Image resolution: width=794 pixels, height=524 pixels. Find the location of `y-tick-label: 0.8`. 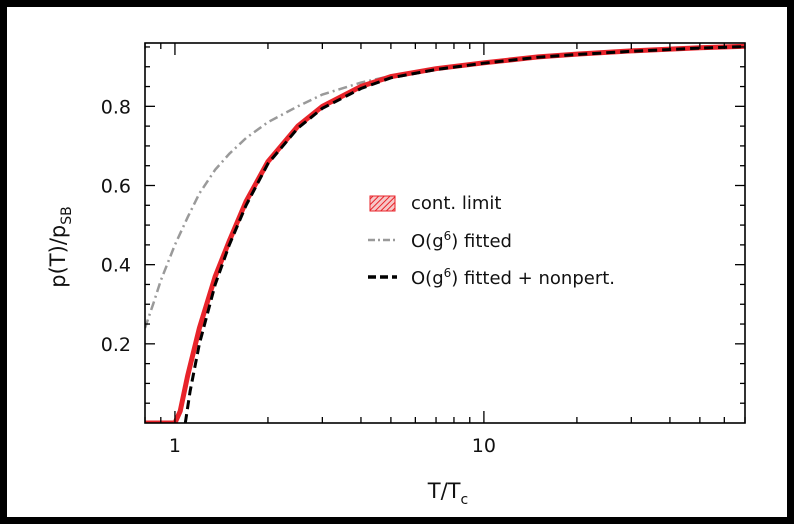

y-tick-label: 0.8 is located at coordinates (116, 107).